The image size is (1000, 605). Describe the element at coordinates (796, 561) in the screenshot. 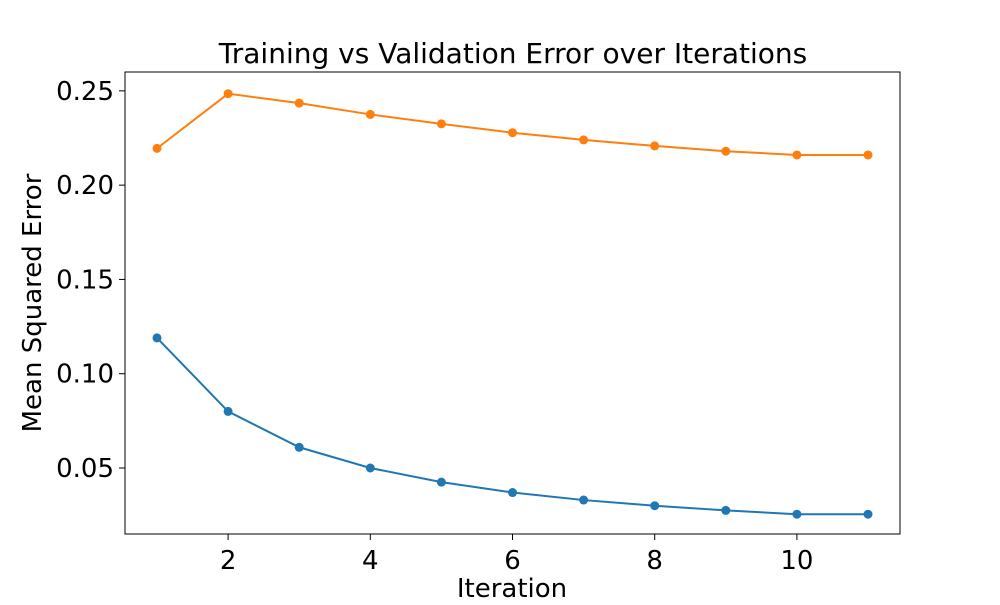

I see `x-tick-label: 10` at that location.